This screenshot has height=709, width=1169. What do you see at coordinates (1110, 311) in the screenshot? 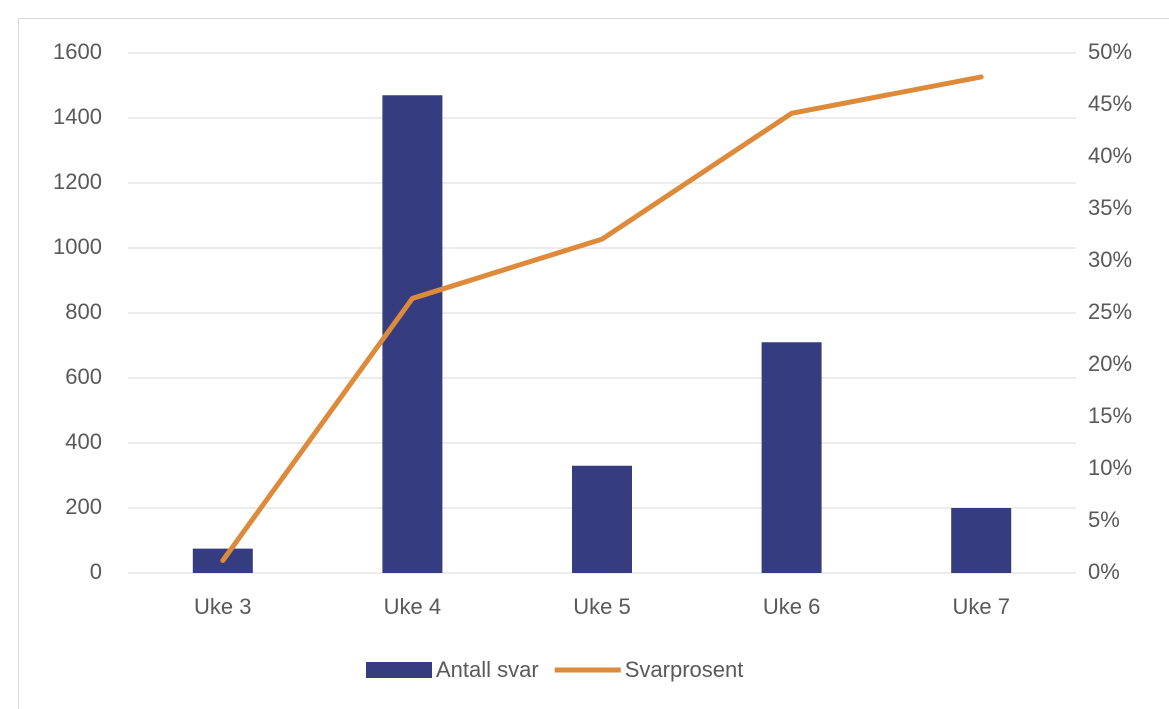
I see `y2-tick-label: 25%` at bounding box center [1110, 311].